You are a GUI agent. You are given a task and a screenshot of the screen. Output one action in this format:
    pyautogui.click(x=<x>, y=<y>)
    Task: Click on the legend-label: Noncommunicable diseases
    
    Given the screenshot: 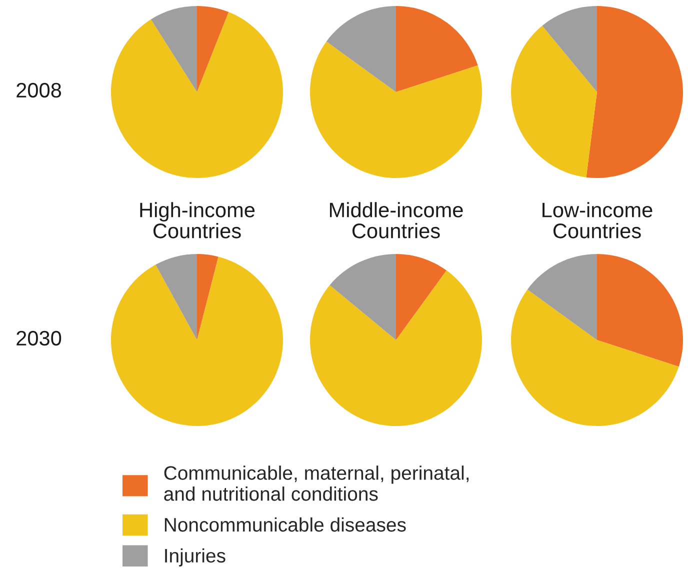 What is the action you would take?
    pyautogui.click(x=285, y=524)
    